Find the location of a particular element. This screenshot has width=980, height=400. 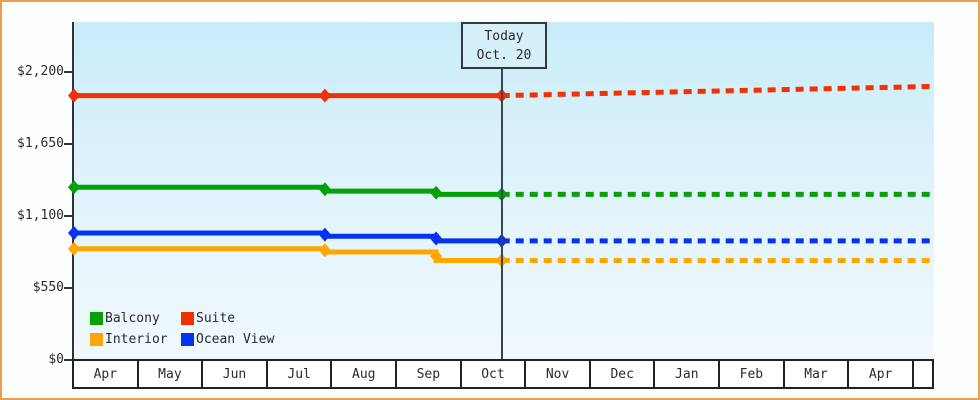

series-line-ocean-view is located at coordinates (288, 237).